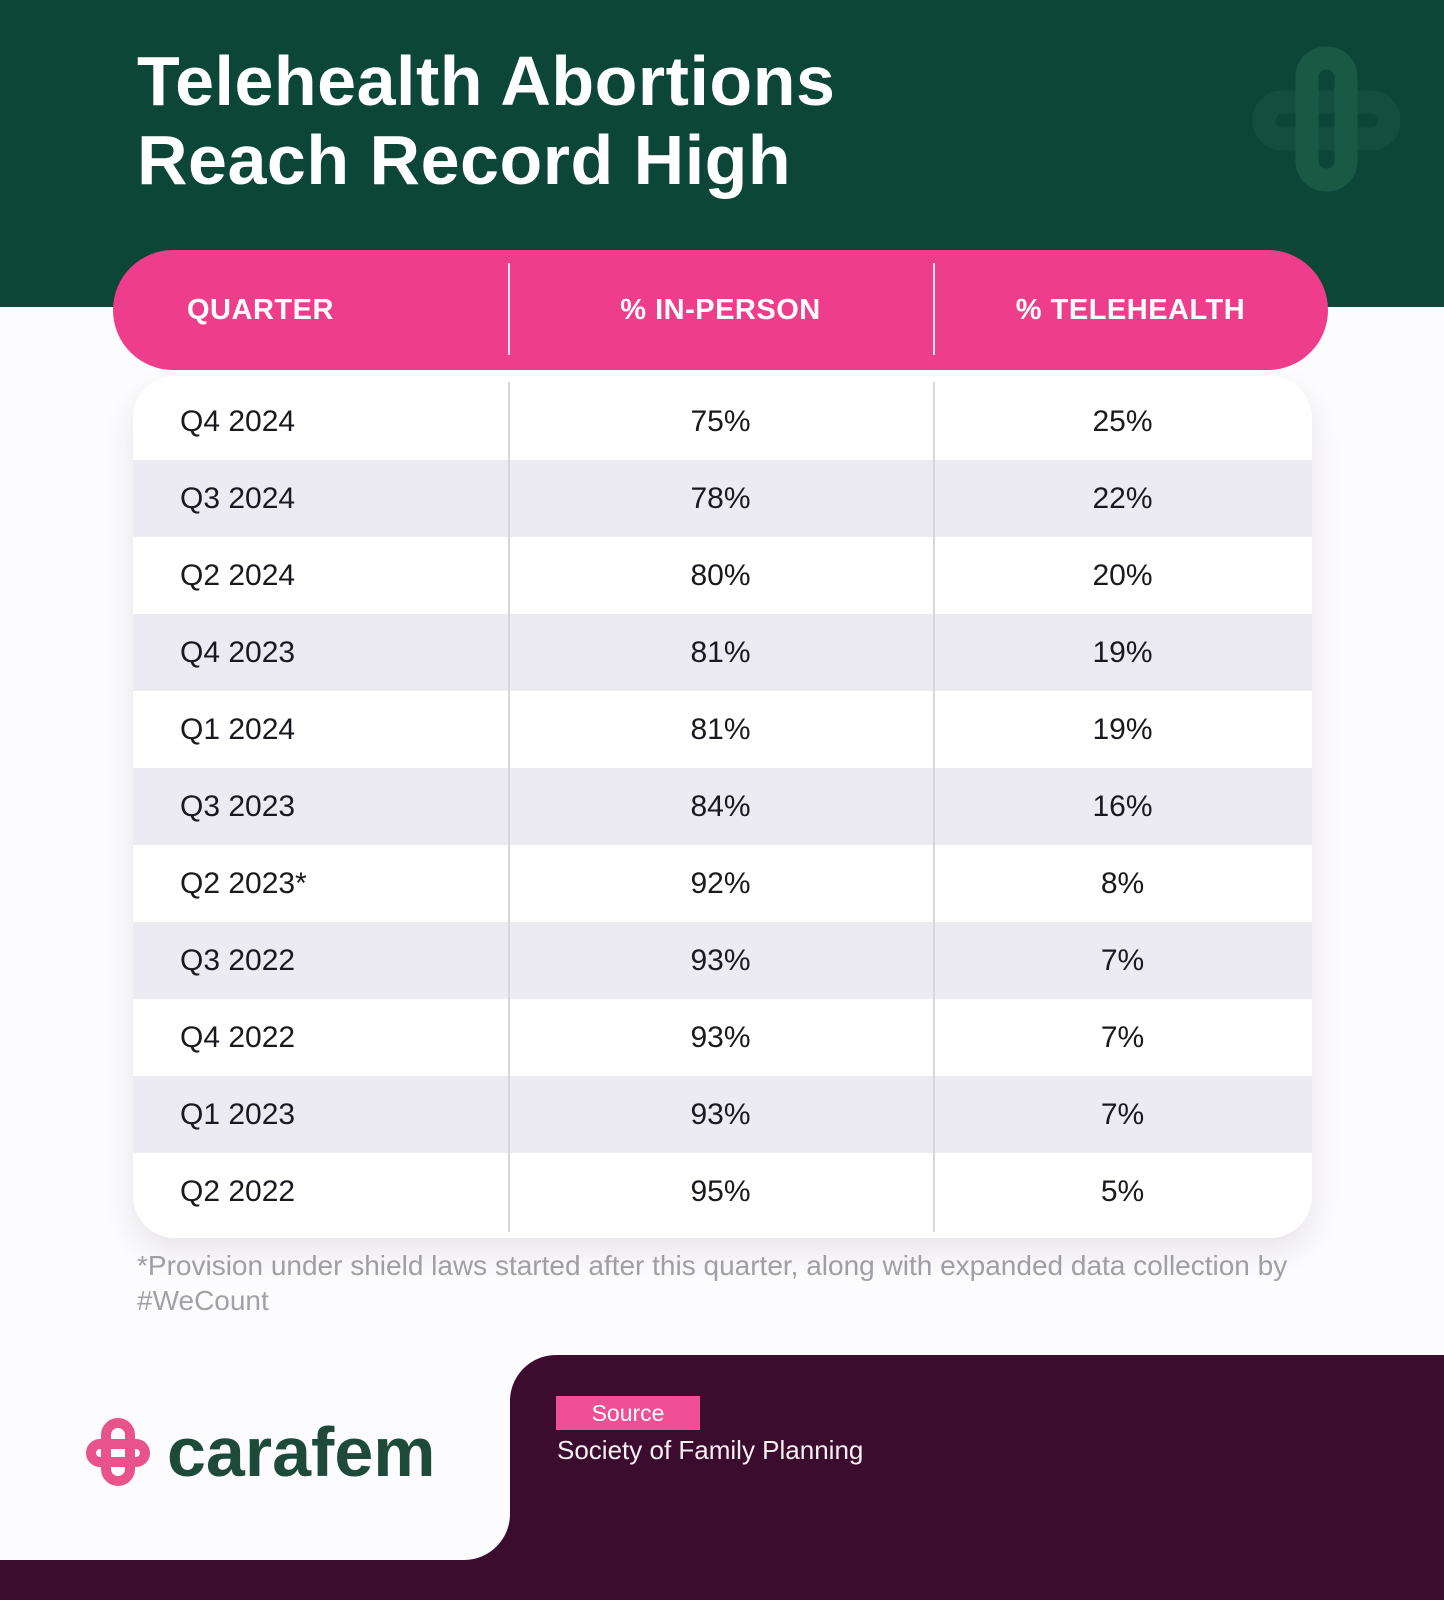  What do you see at coordinates (238, 652) in the screenshot?
I see `cell-quarter: Q4 2023` at bounding box center [238, 652].